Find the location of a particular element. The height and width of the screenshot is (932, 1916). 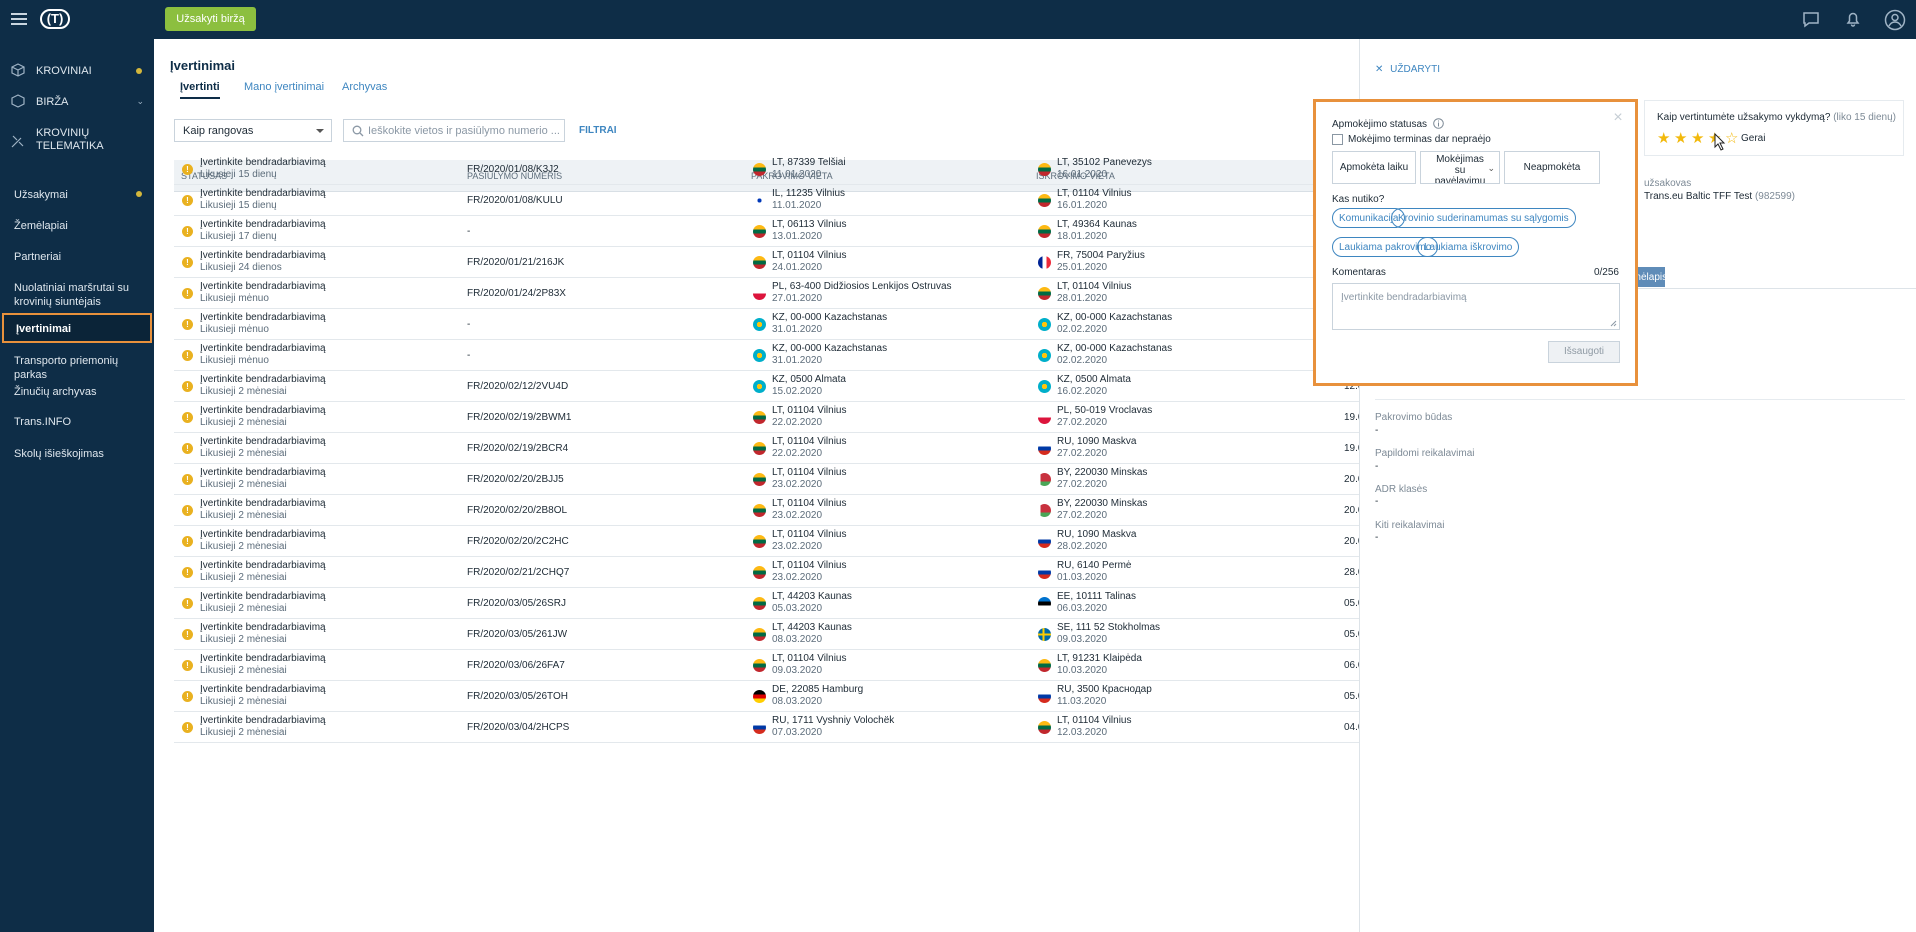

flag-ru-icon is located at coordinates (1044, 572).